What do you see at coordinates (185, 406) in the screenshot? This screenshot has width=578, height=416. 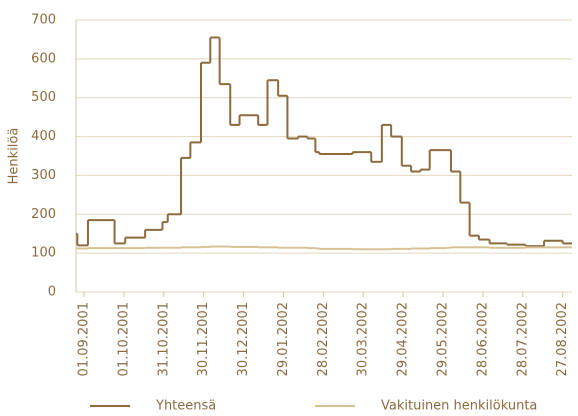 I see `legend-label: Yhteensä` at bounding box center [185, 406].